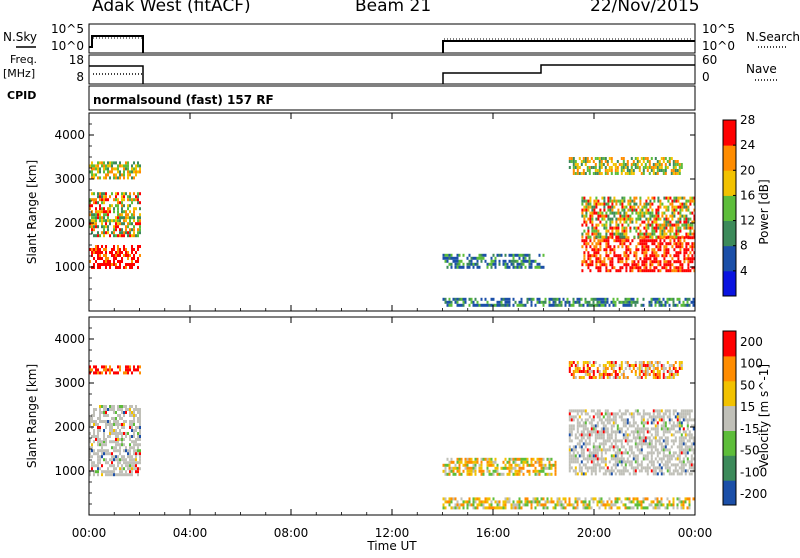 Image resolution: width=800 pixels, height=558 pixels. I want to click on freq-line, so click(116, 74).